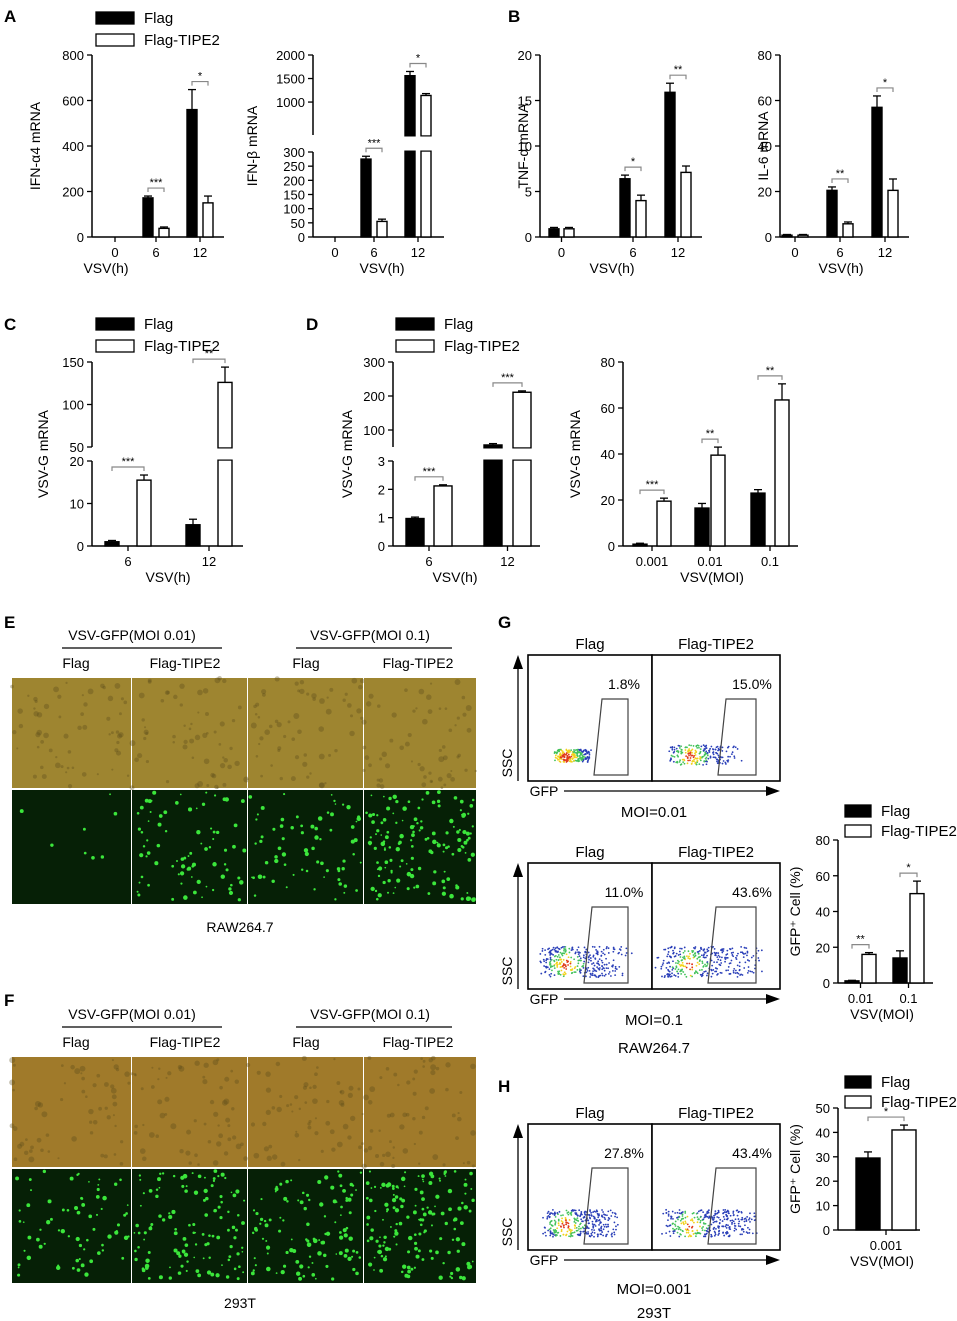 Image resolution: width=957 pixels, height=1321 pixels. I want to click on cell-line-caption: RAW264.7, so click(654, 1048).